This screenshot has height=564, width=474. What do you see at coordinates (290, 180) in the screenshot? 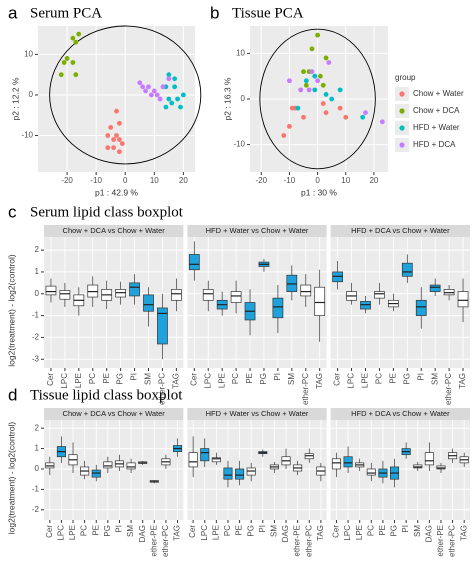
I see `x-tick-label: -10` at bounding box center [290, 180].